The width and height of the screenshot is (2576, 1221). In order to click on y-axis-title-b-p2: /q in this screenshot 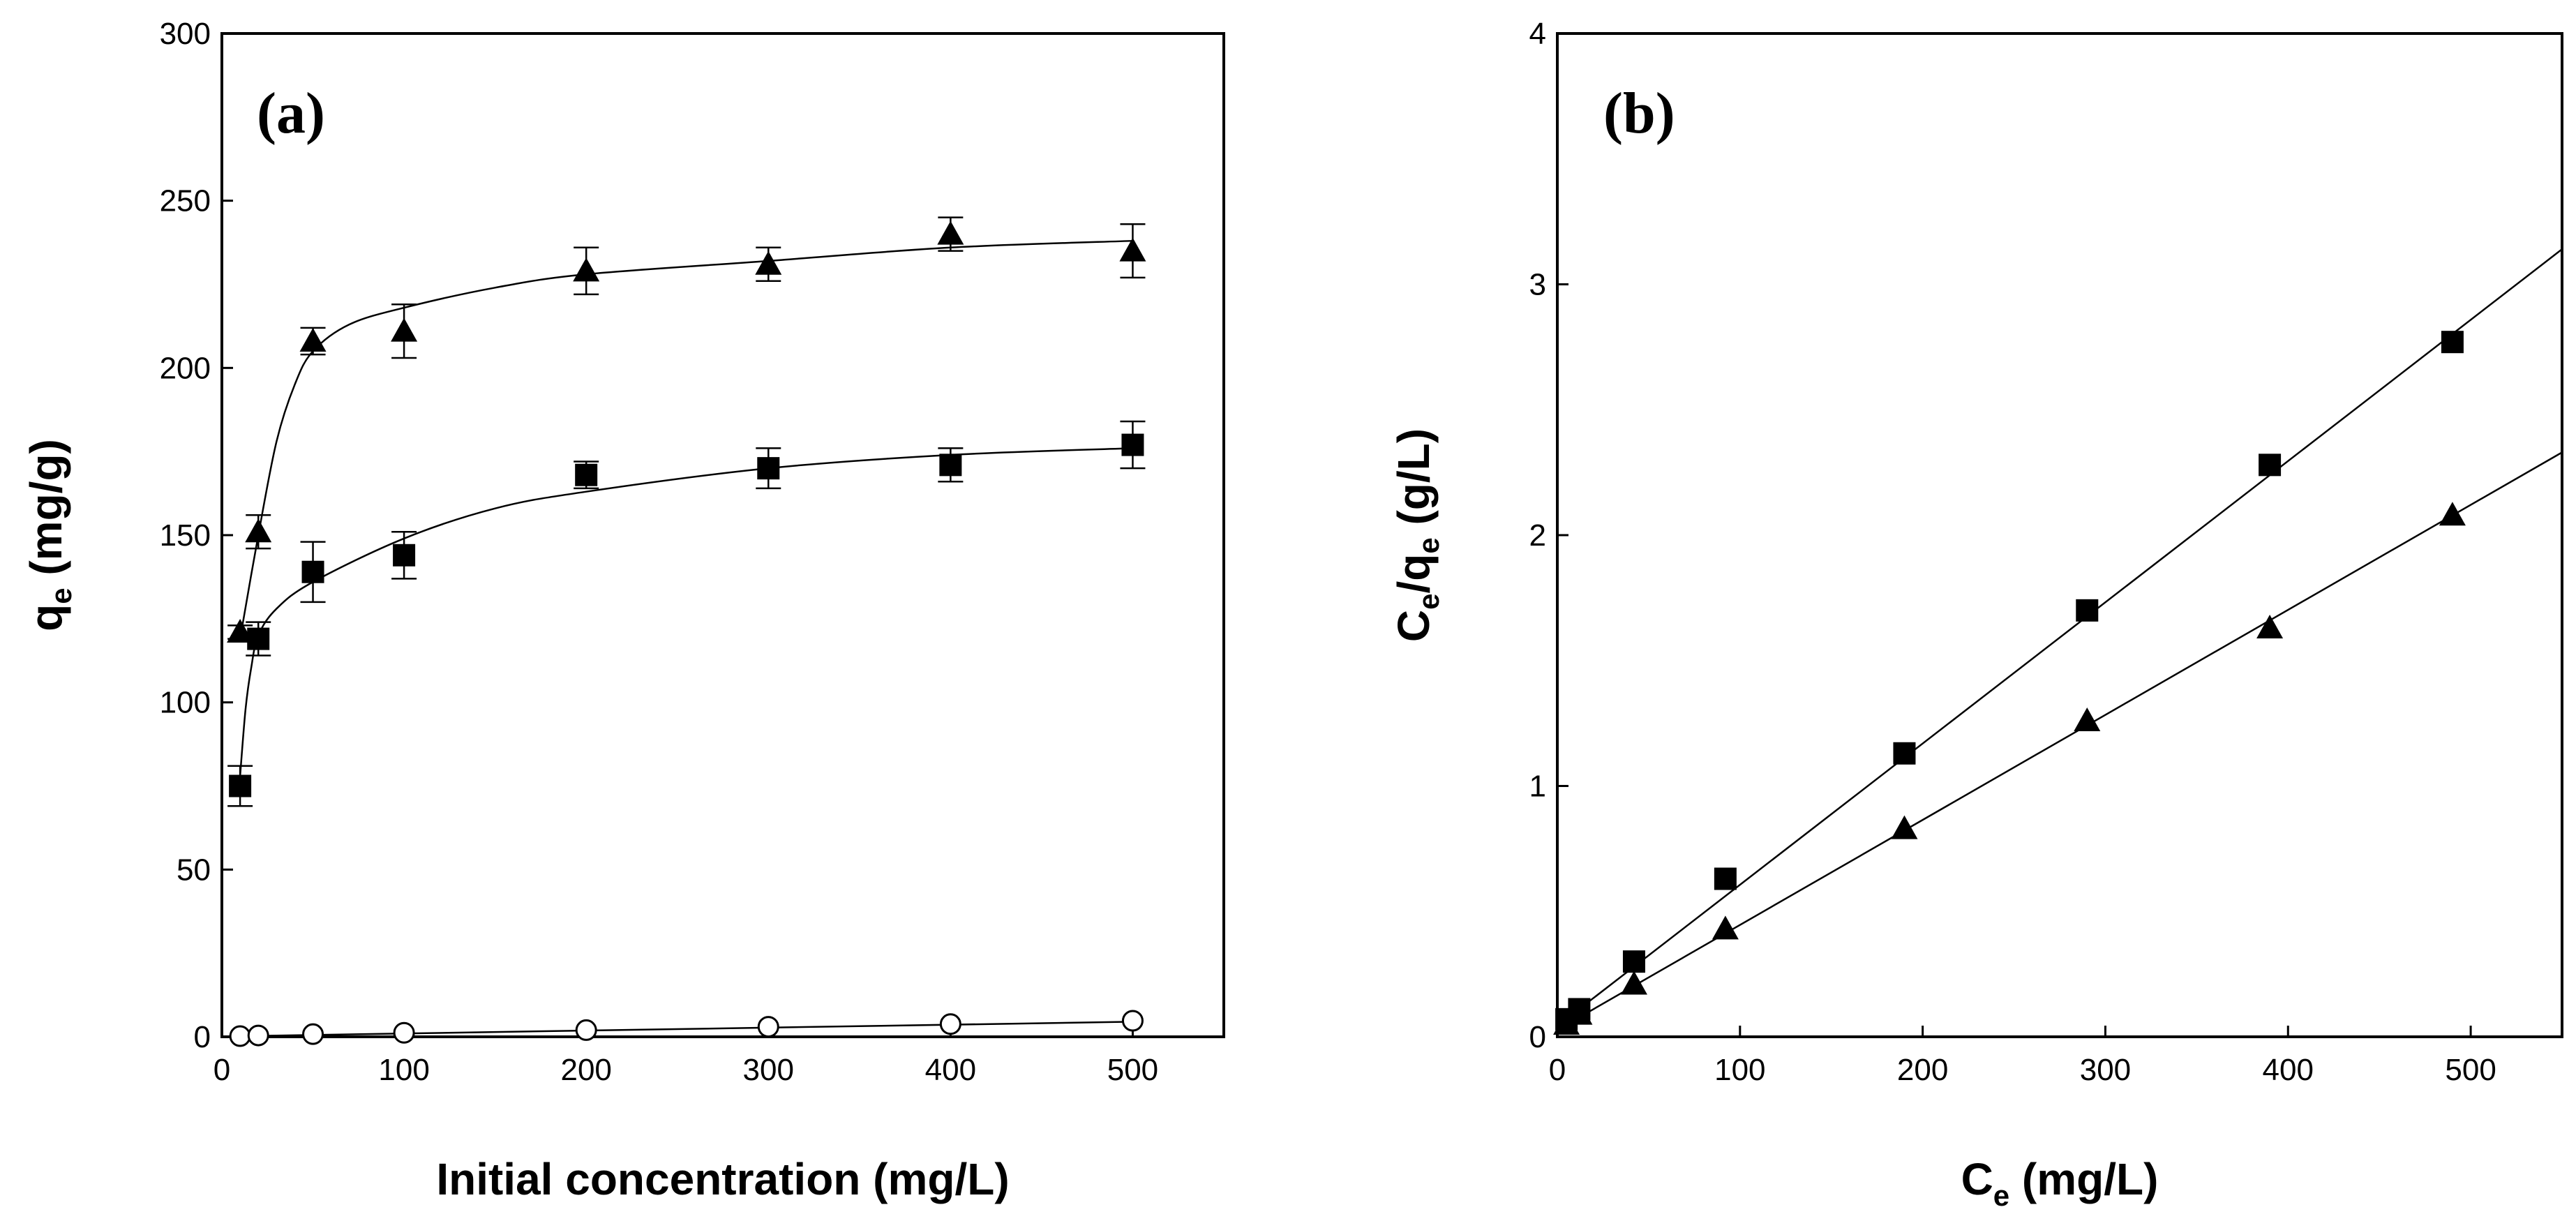, I will do `click(1413, 574)`.